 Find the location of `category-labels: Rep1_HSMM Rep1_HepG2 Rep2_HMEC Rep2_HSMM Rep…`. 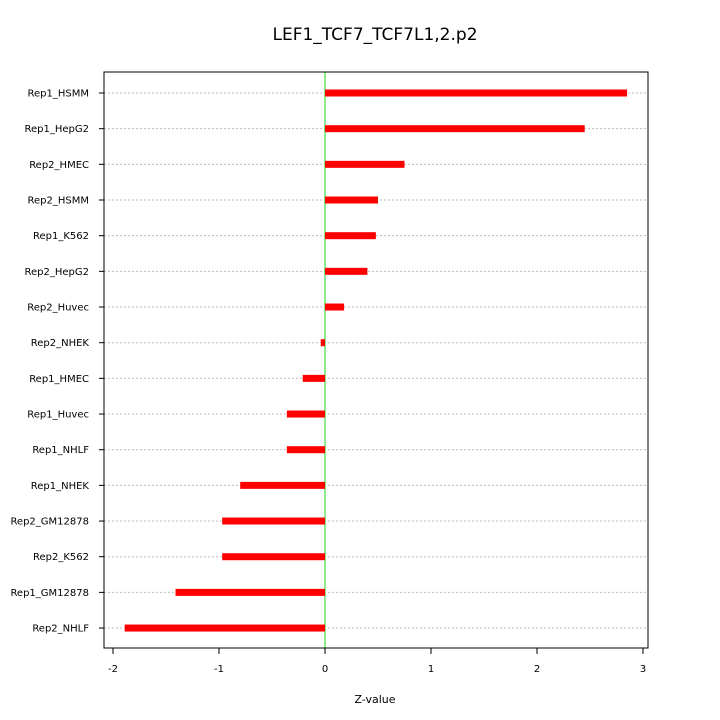

category-labels: Rep1_HSMM Rep1_HepG2 Rep2_HMEC Rep2_HSMM Rep… is located at coordinates (57, 362).